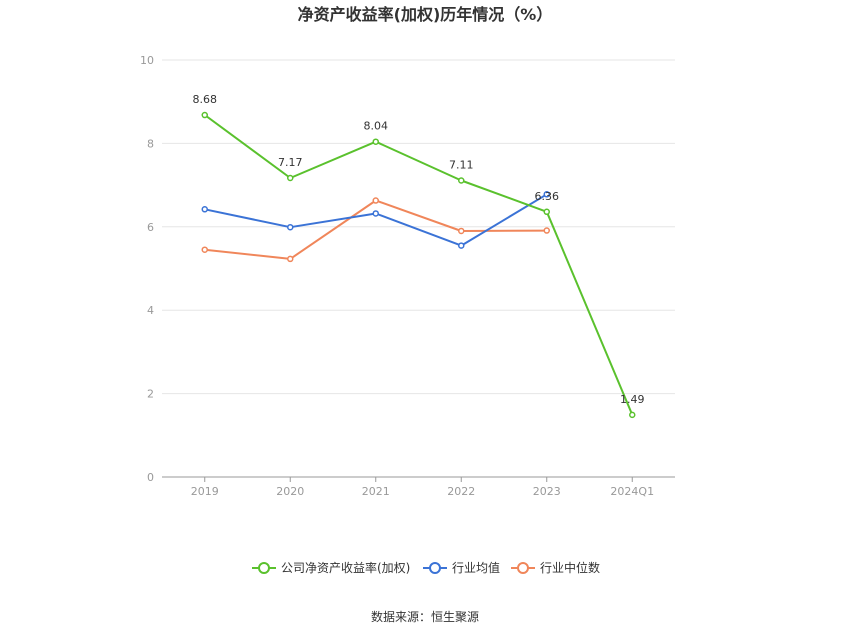  Describe the element at coordinates (147, 60) in the screenshot. I see `y-tick-label: 10` at that location.